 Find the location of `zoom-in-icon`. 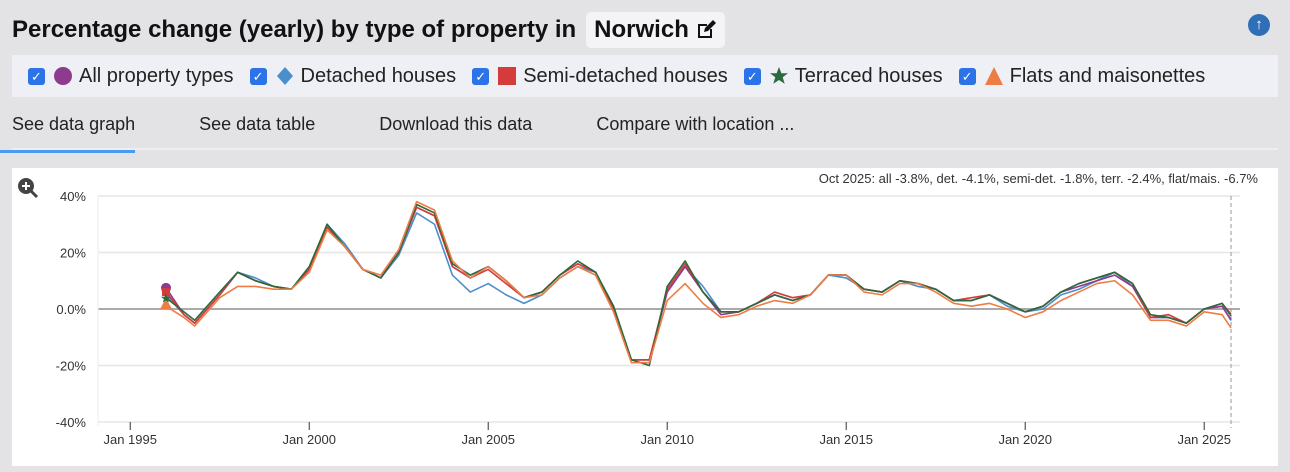

zoom-in-icon is located at coordinates (28, 188).